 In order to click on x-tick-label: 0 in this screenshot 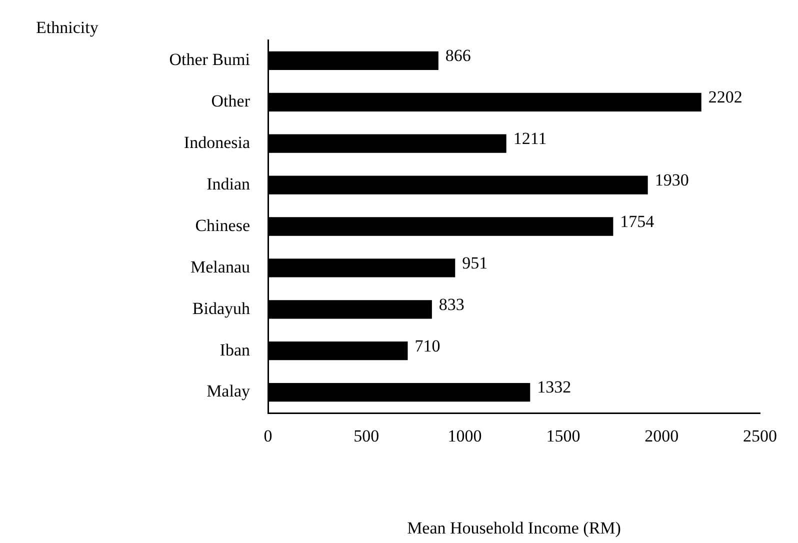, I will do `click(268, 436)`.